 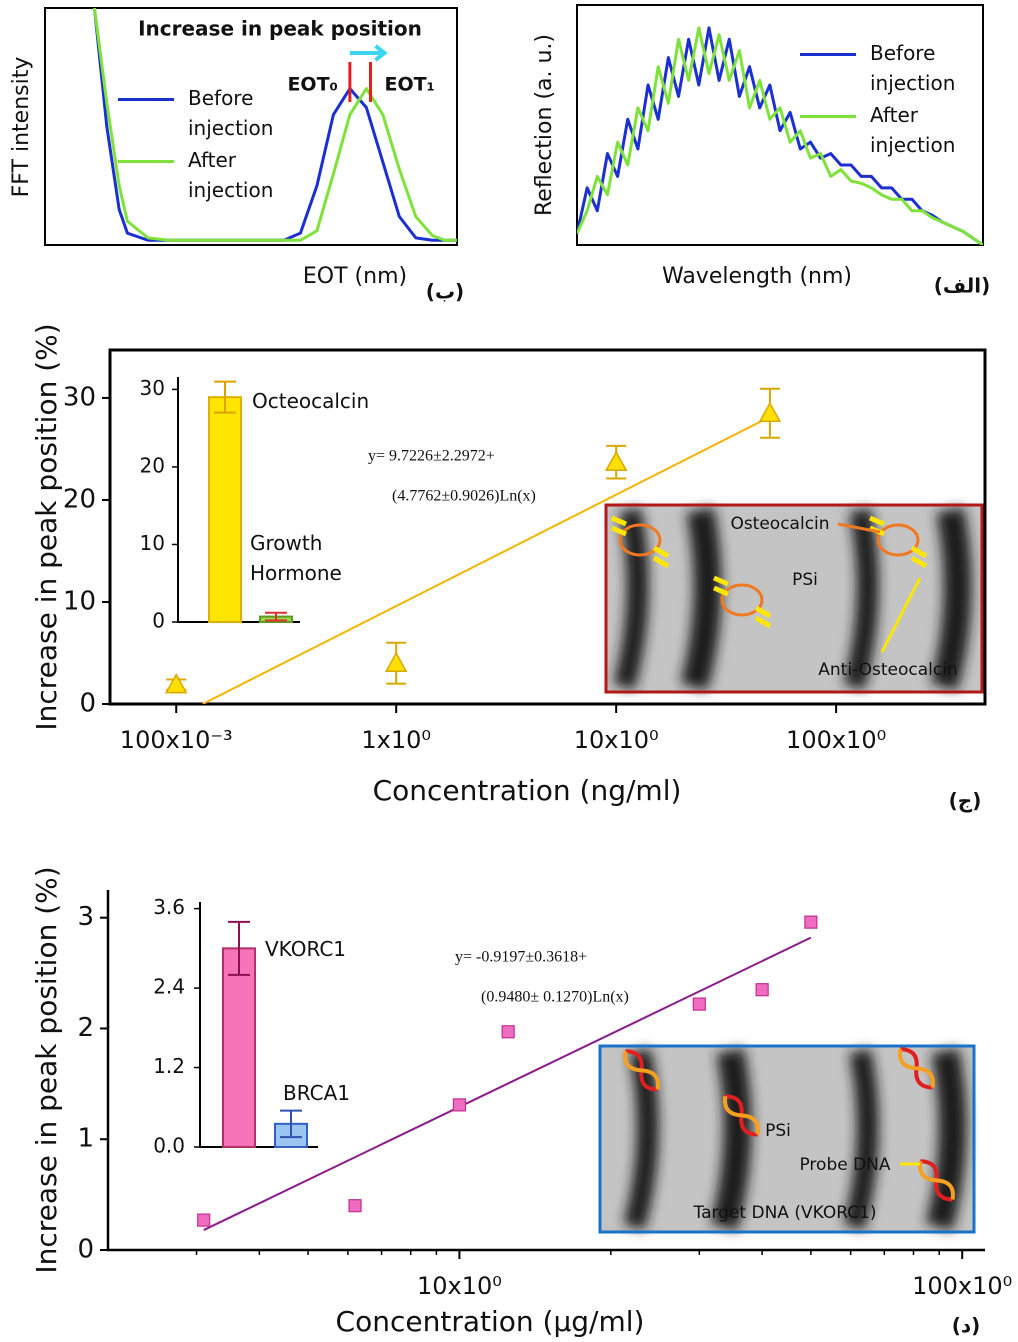 I want to click on inset-y-tick-label: 3.6, so click(x=169, y=907).